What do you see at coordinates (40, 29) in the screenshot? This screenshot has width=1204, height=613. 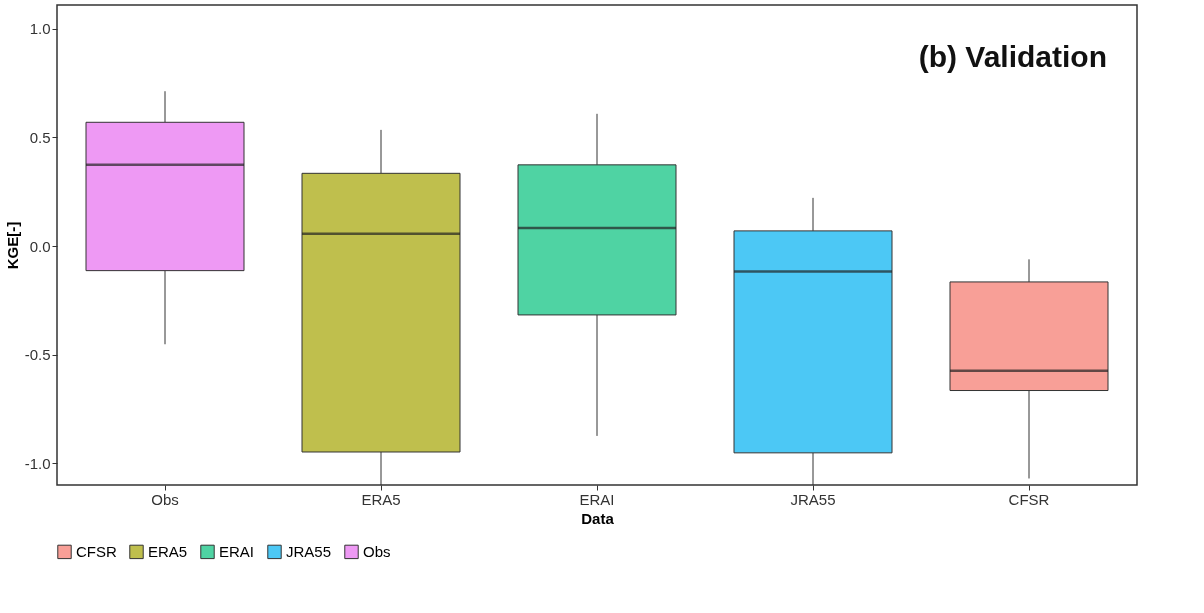 I see `y-tick-label: 1.0` at bounding box center [40, 29].